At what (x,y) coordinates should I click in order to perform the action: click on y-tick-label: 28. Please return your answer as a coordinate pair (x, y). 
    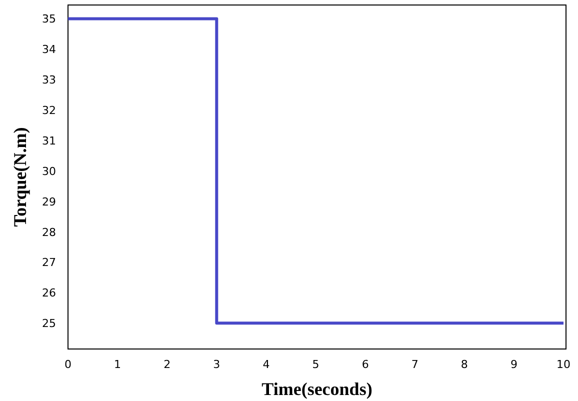
    Looking at the image, I should click on (49, 232).